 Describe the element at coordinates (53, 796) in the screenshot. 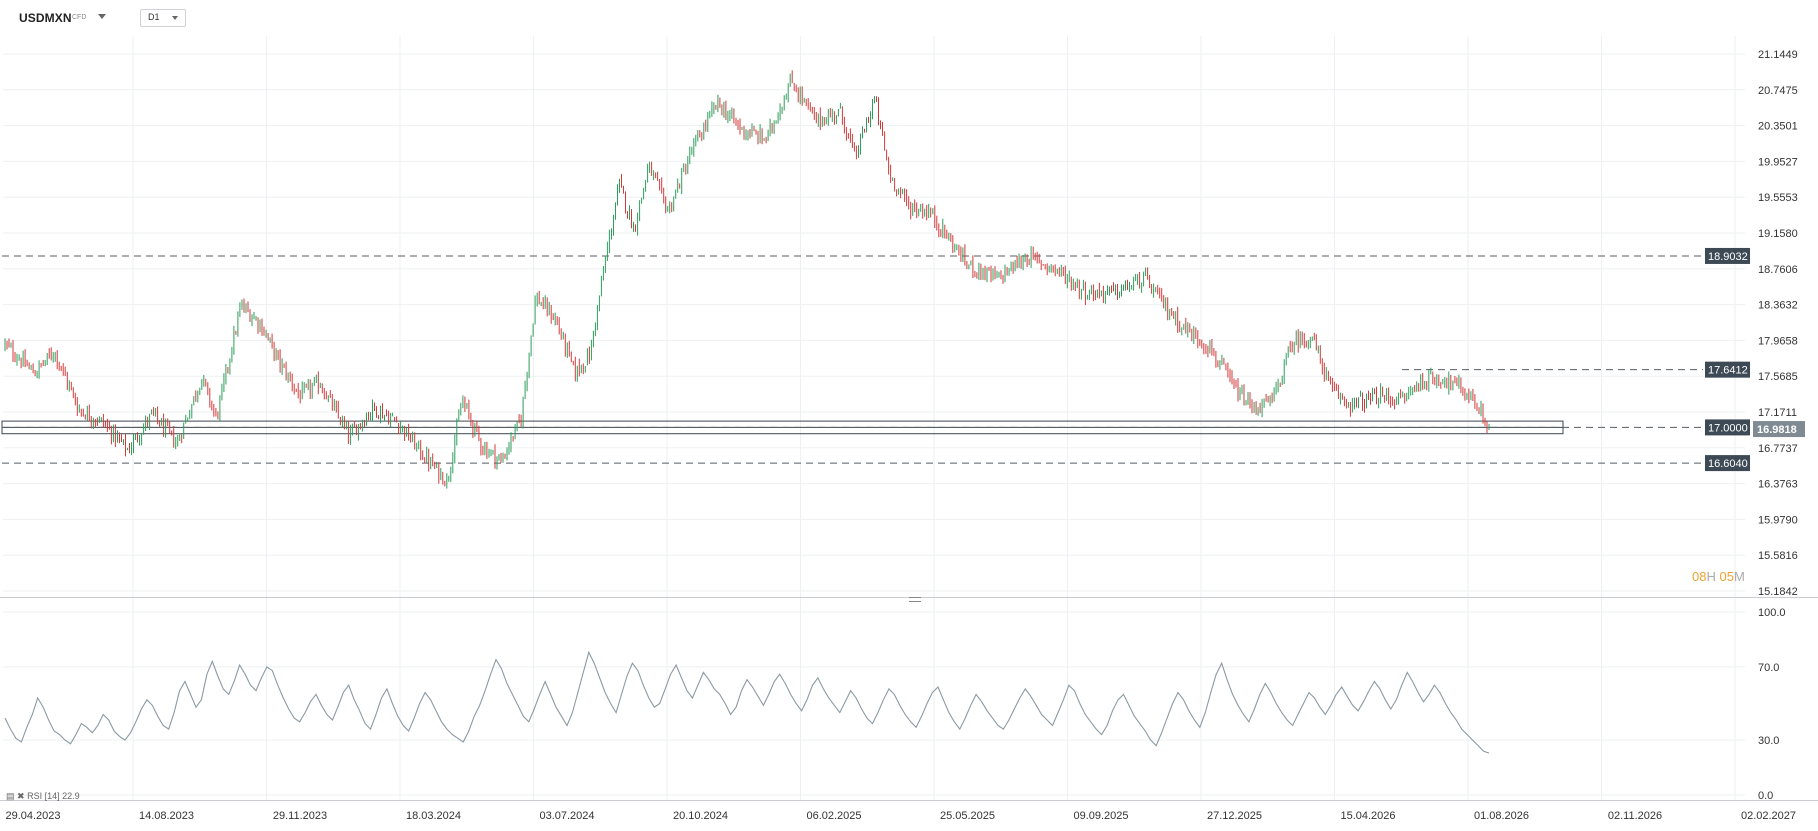

I see `rsi-indicator-label: RSI [14] 22.9` at that location.